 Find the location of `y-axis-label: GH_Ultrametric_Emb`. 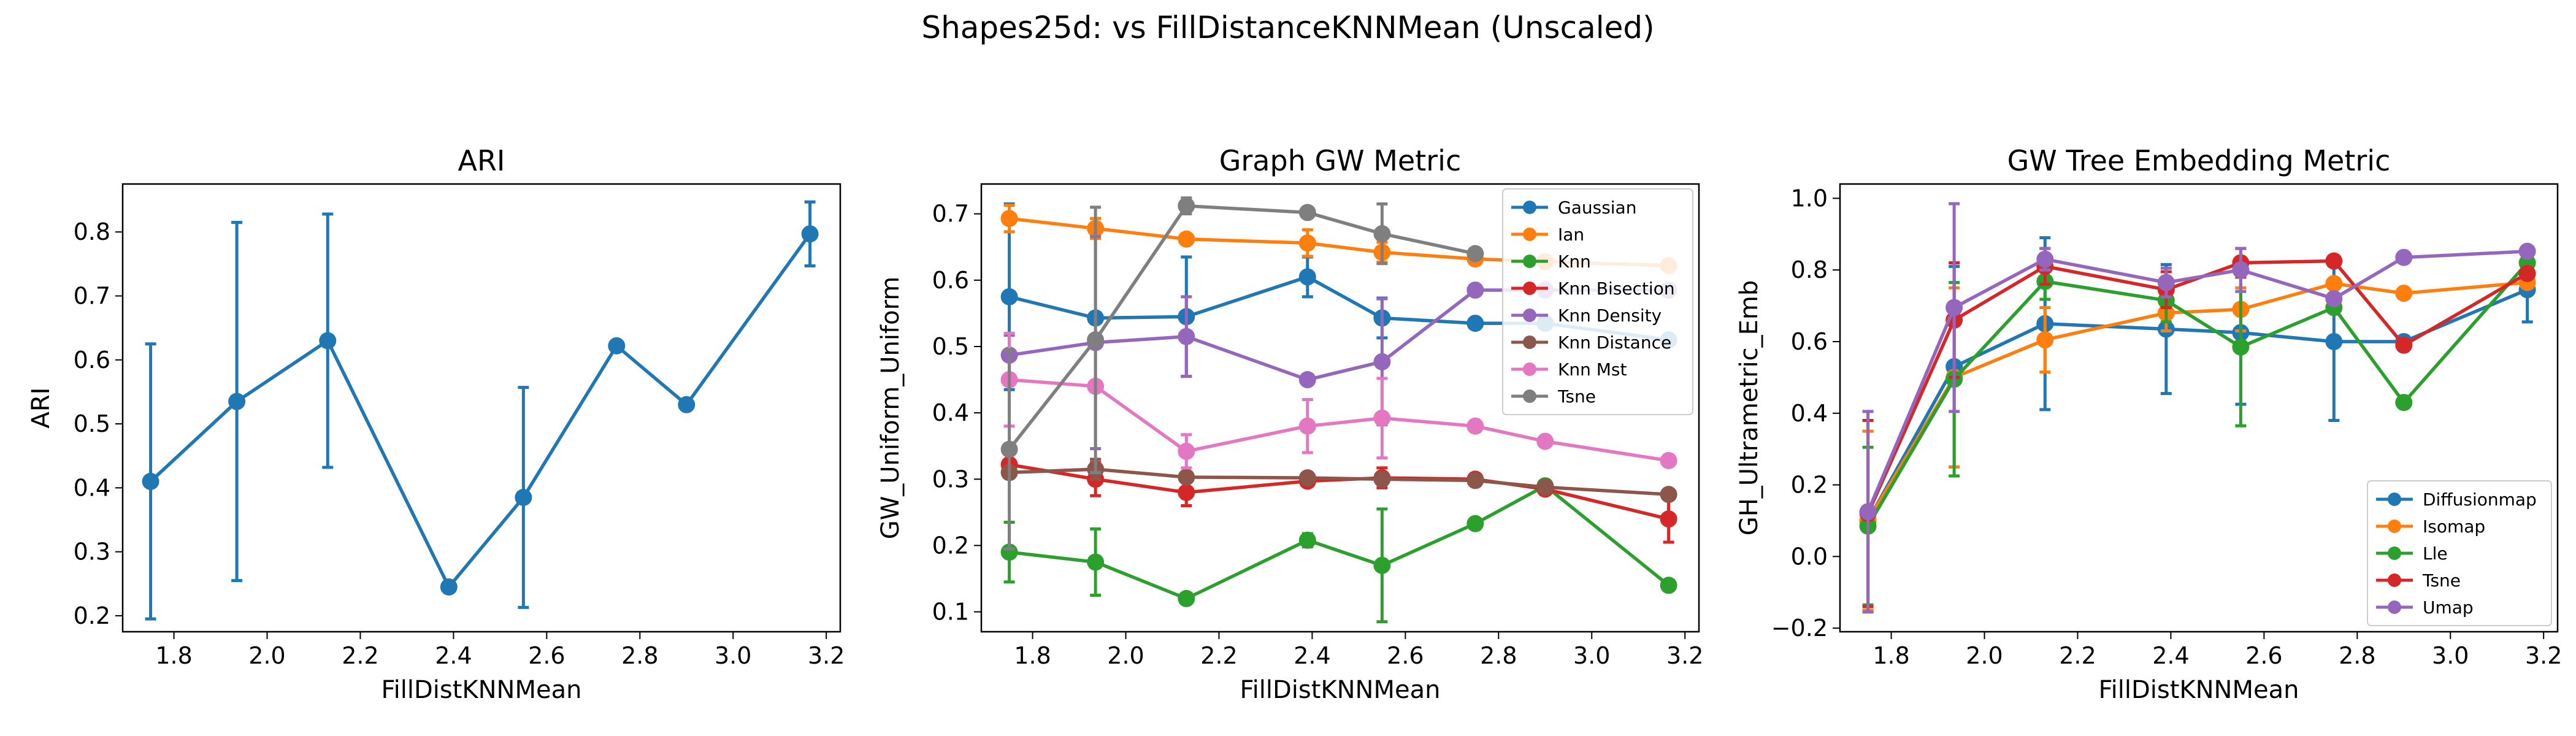

y-axis-label: GH_Ultrametric_Emb is located at coordinates (1749, 408).